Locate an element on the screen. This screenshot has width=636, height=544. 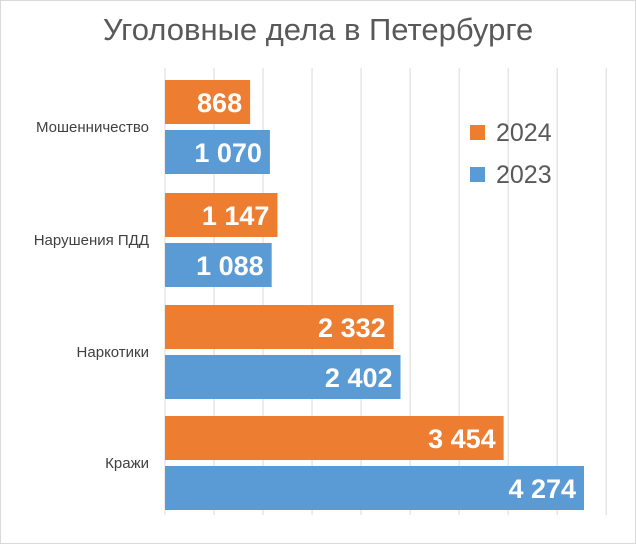
category-label: Мошенничество is located at coordinates (92, 127).